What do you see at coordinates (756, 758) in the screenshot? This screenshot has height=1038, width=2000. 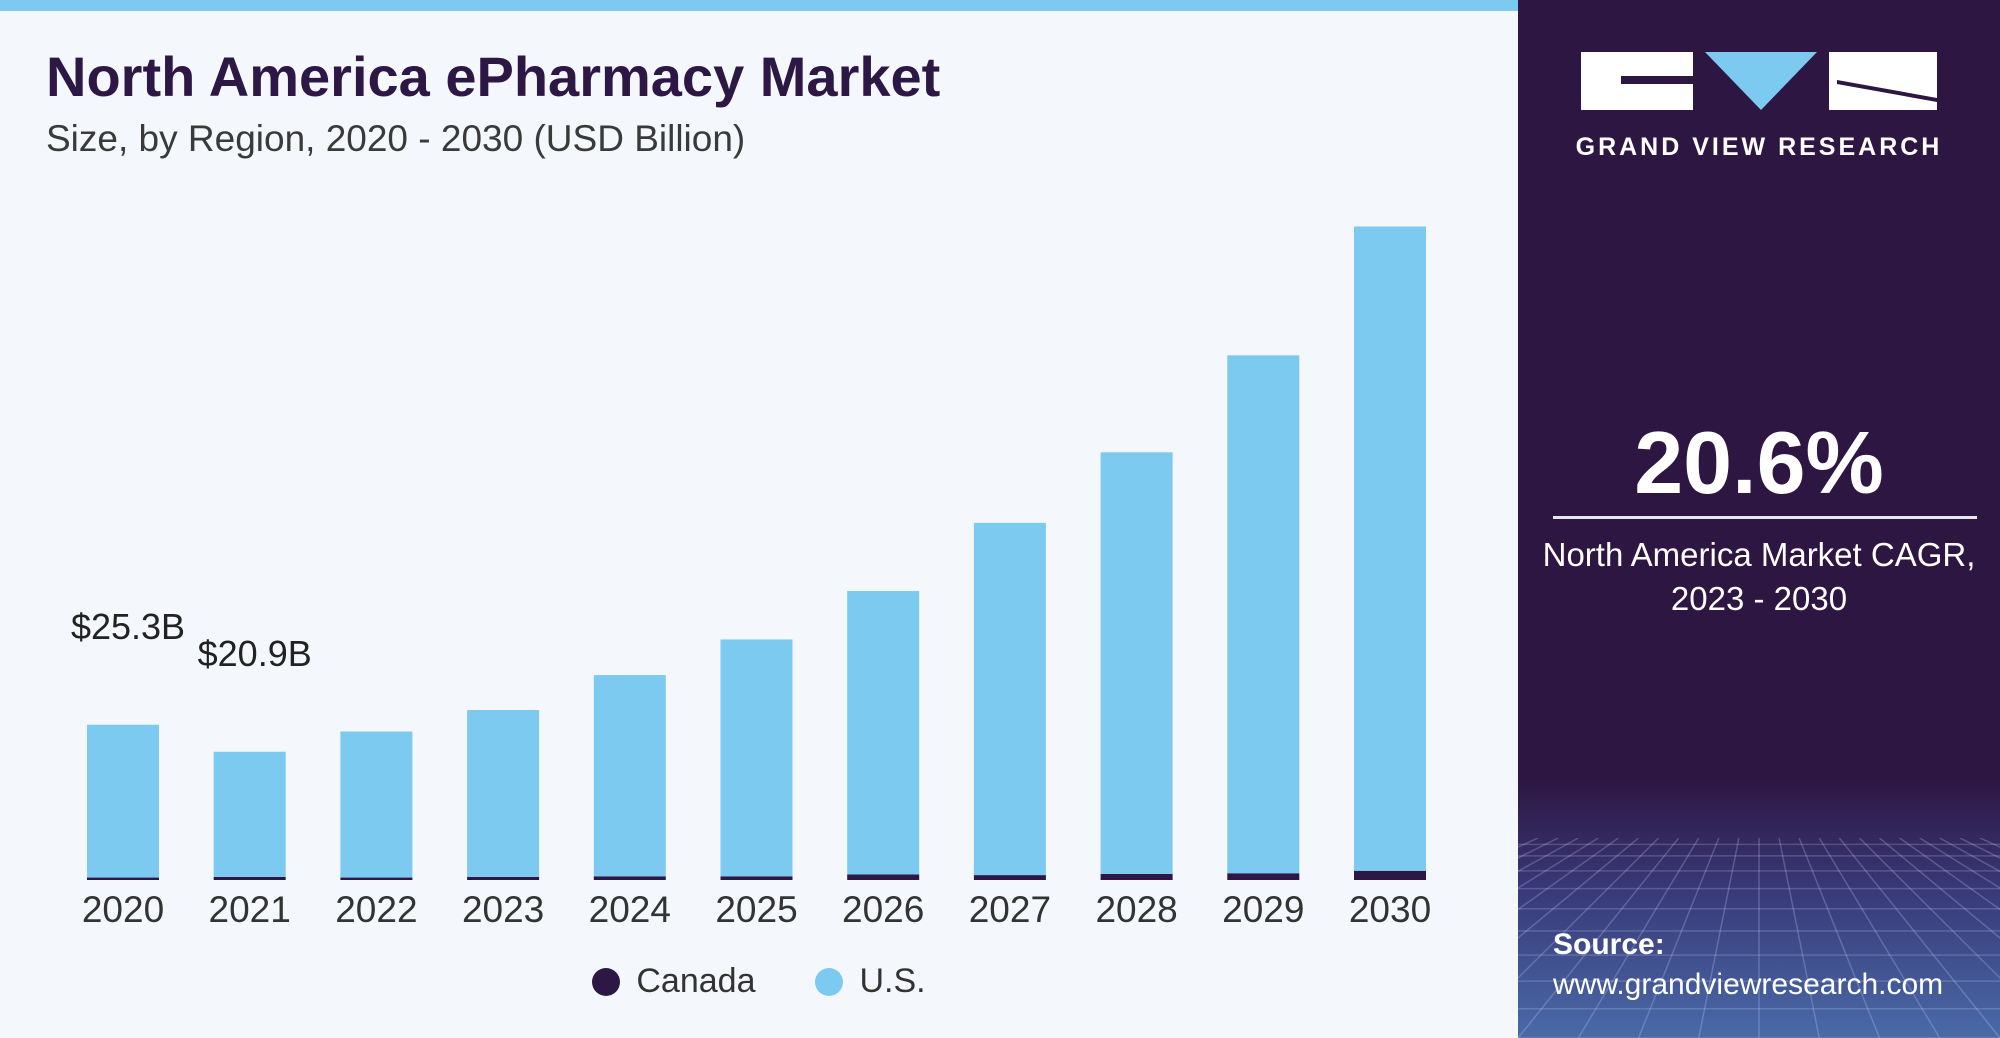 I see `bar-us-2025` at bounding box center [756, 758].